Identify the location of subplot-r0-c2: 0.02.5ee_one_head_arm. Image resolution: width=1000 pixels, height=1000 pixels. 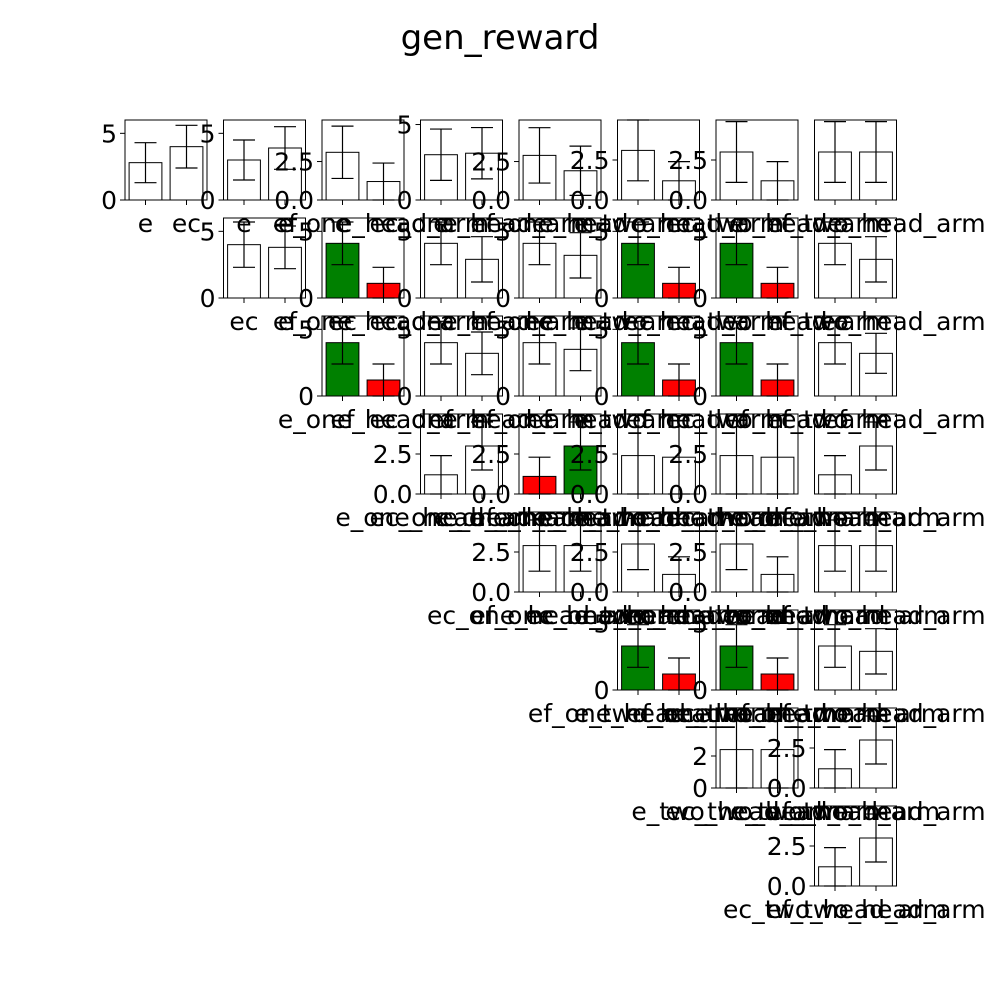
(381, 178).